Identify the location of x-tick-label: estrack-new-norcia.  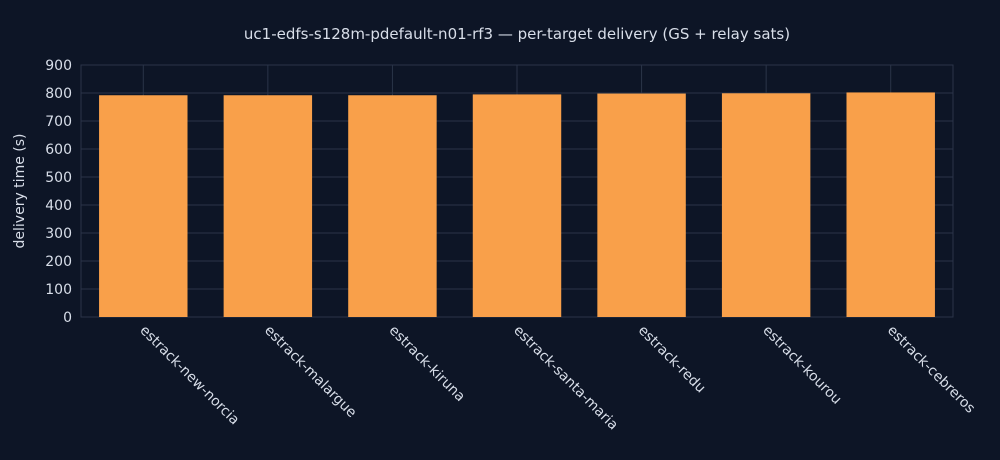
(189, 376).